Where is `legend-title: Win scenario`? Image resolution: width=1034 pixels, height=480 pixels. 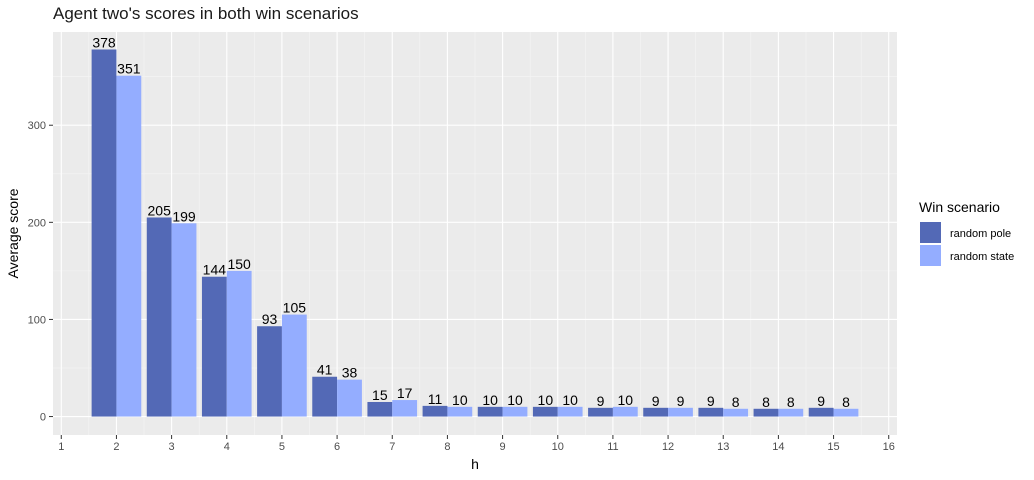 legend-title: Win scenario is located at coordinates (959, 207).